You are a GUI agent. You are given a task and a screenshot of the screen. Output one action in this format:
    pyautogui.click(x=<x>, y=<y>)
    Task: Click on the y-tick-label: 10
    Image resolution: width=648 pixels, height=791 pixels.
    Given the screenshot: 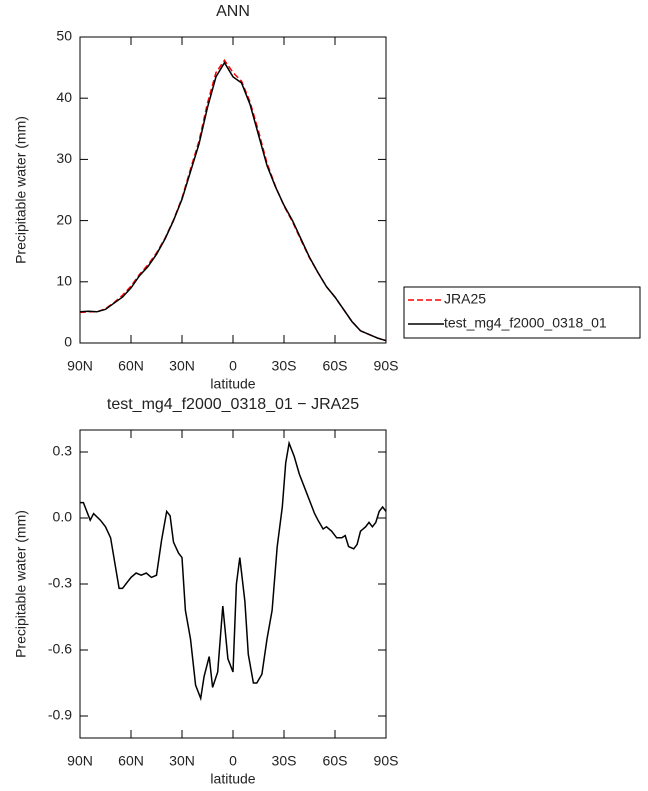 What is the action you would take?
    pyautogui.click(x=64, y=281)
    